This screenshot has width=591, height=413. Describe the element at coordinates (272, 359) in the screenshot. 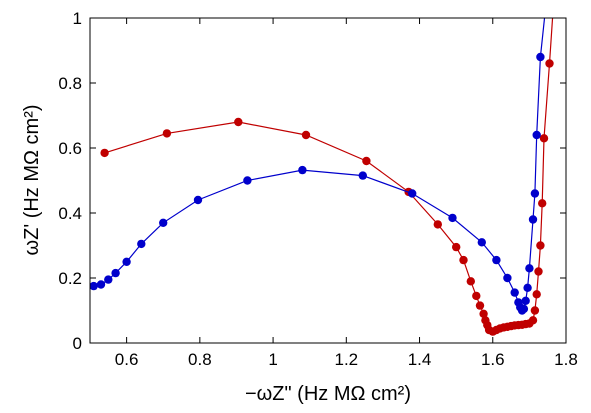

I see `x-tick-label: 1` at that location.